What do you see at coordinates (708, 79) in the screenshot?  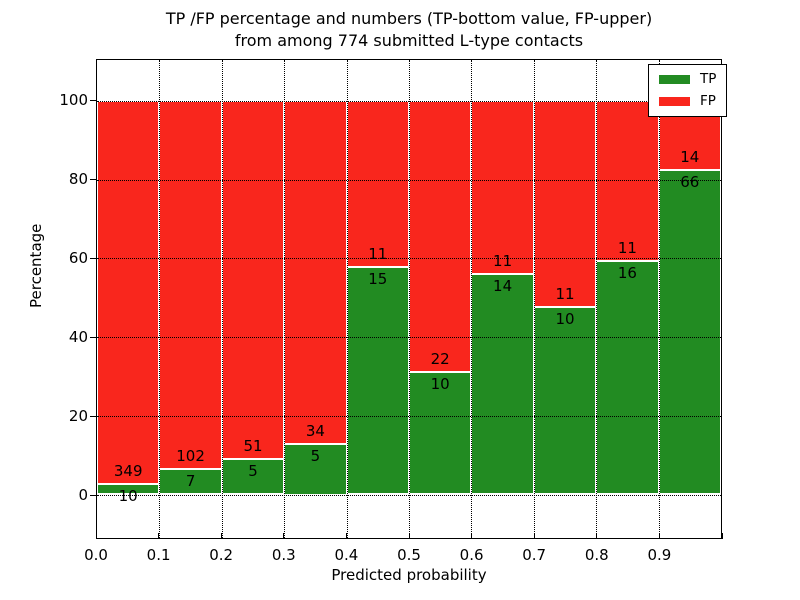 I see `legend-label-tp: TP` at bounding box center [708, 79].